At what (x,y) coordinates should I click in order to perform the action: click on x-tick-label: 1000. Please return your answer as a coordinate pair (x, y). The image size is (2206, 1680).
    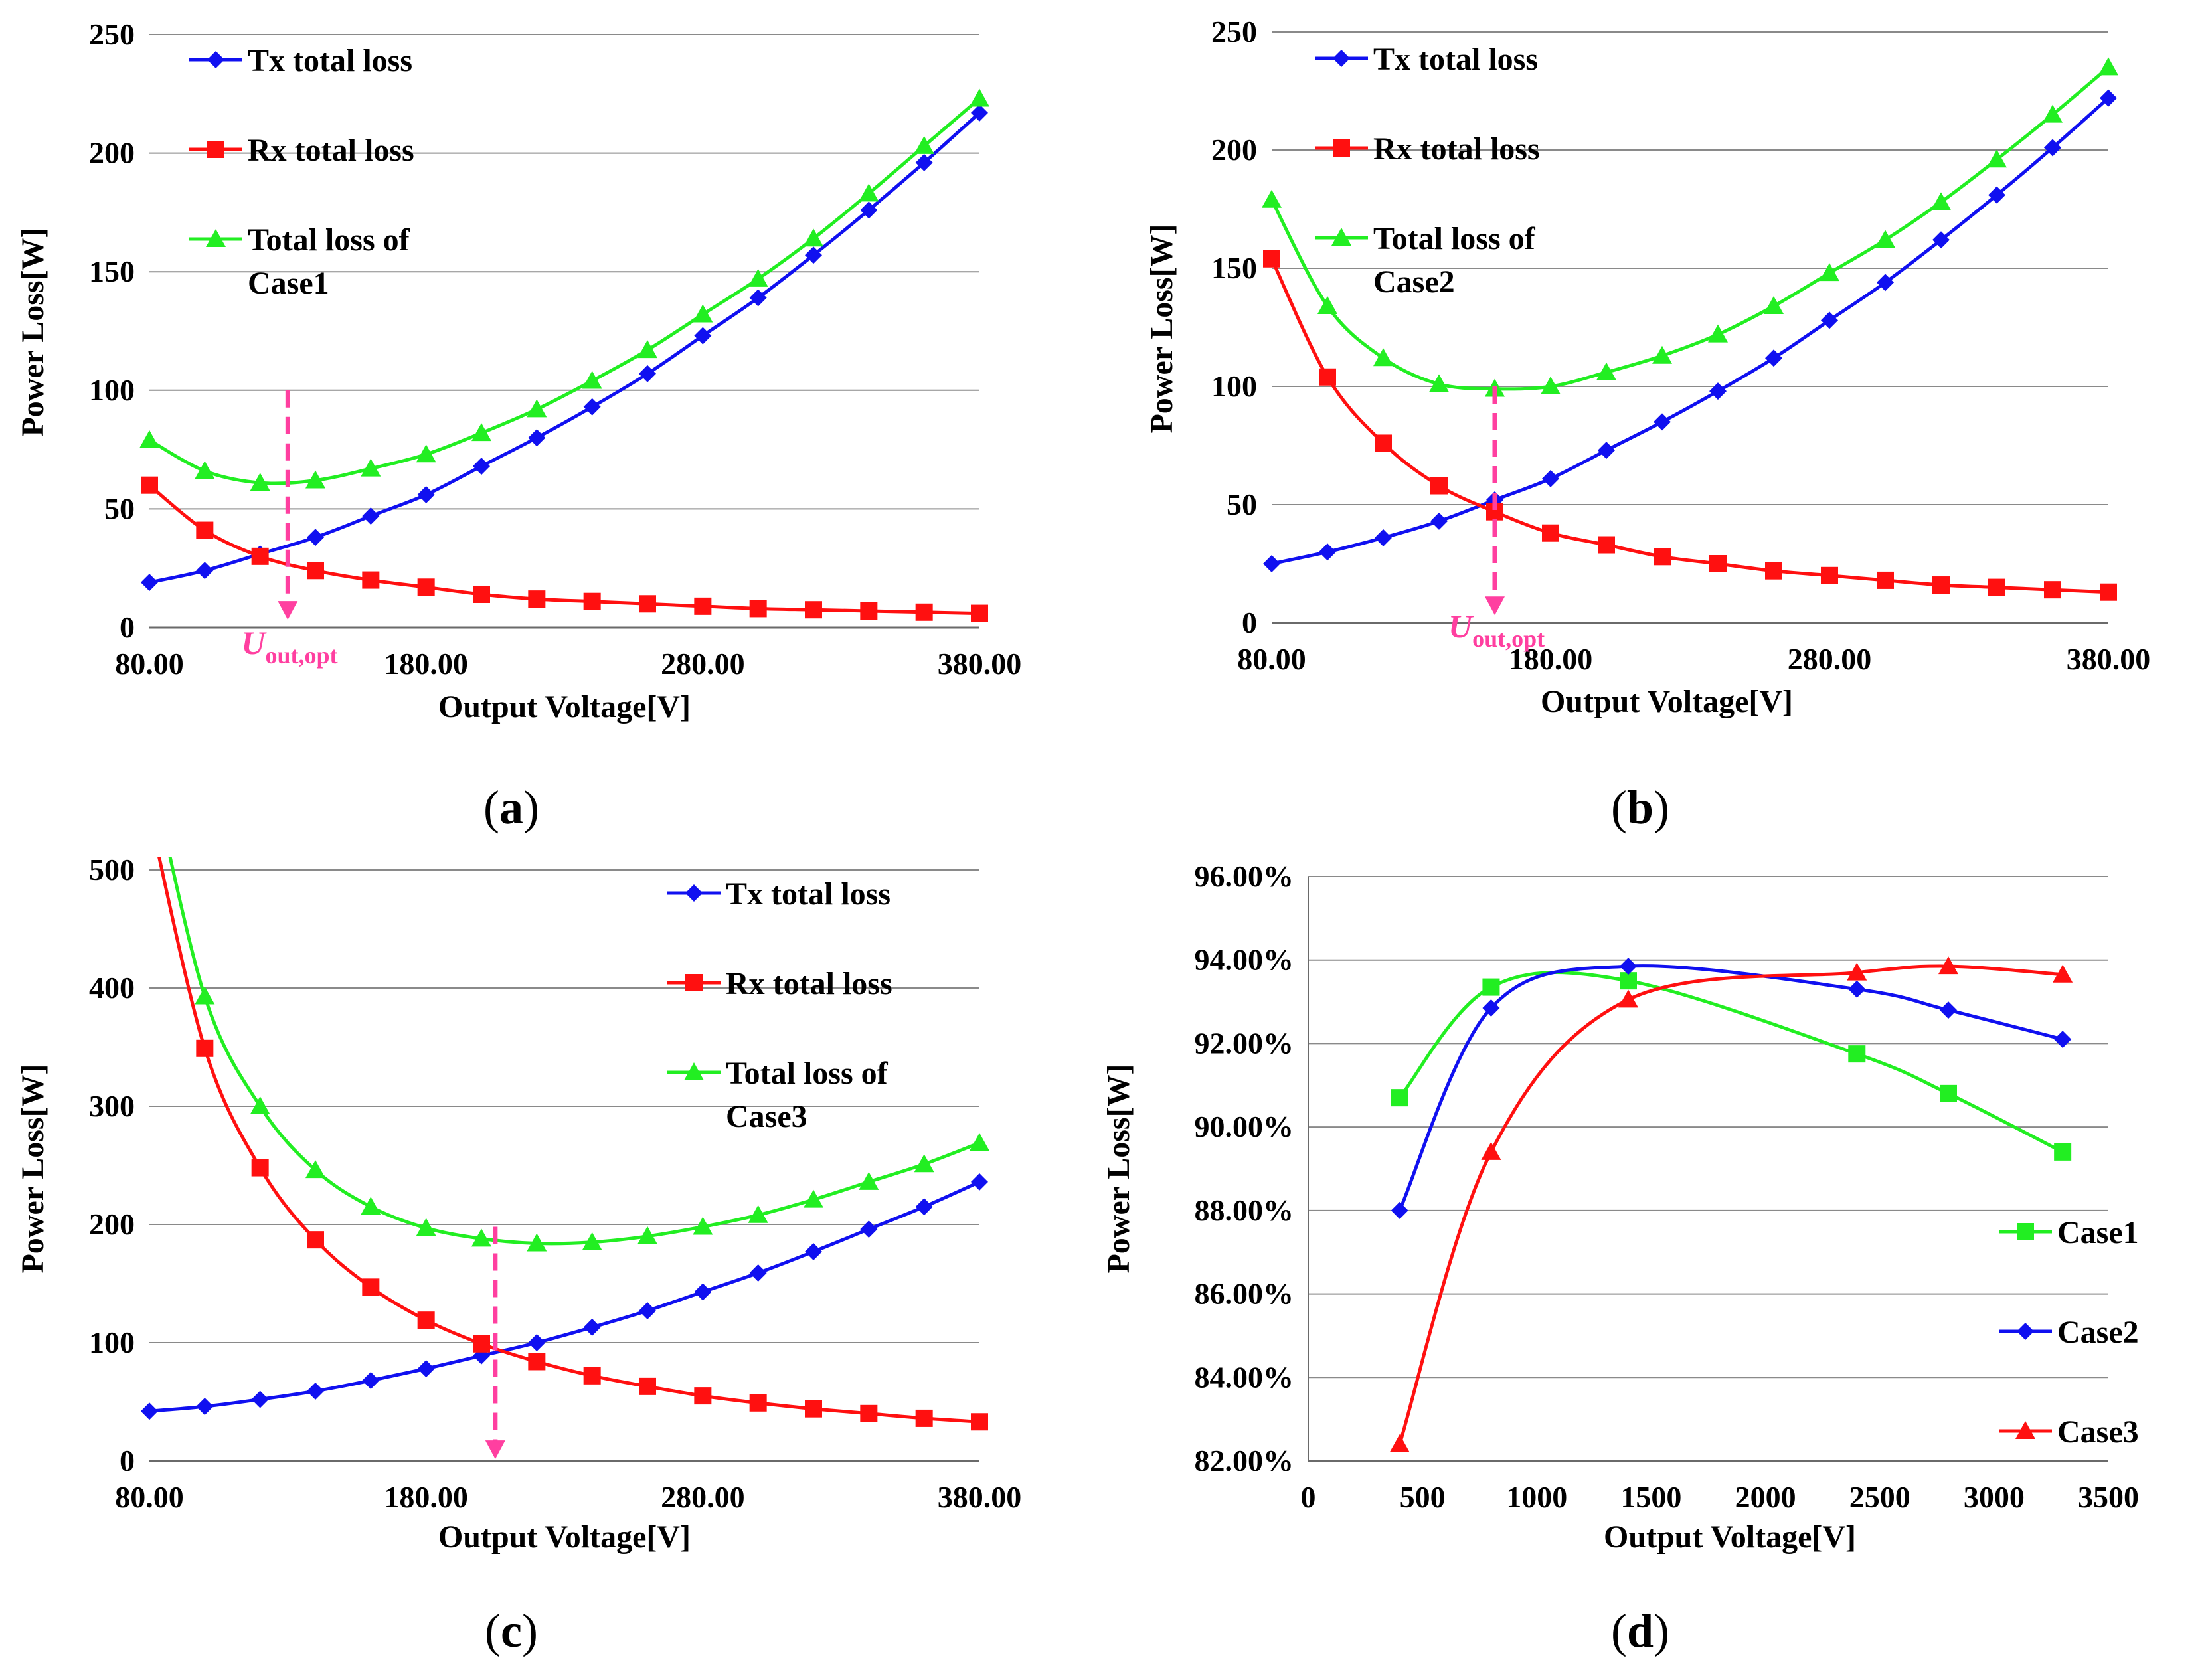
    Looking at the image, I should click on (1537, 1497).